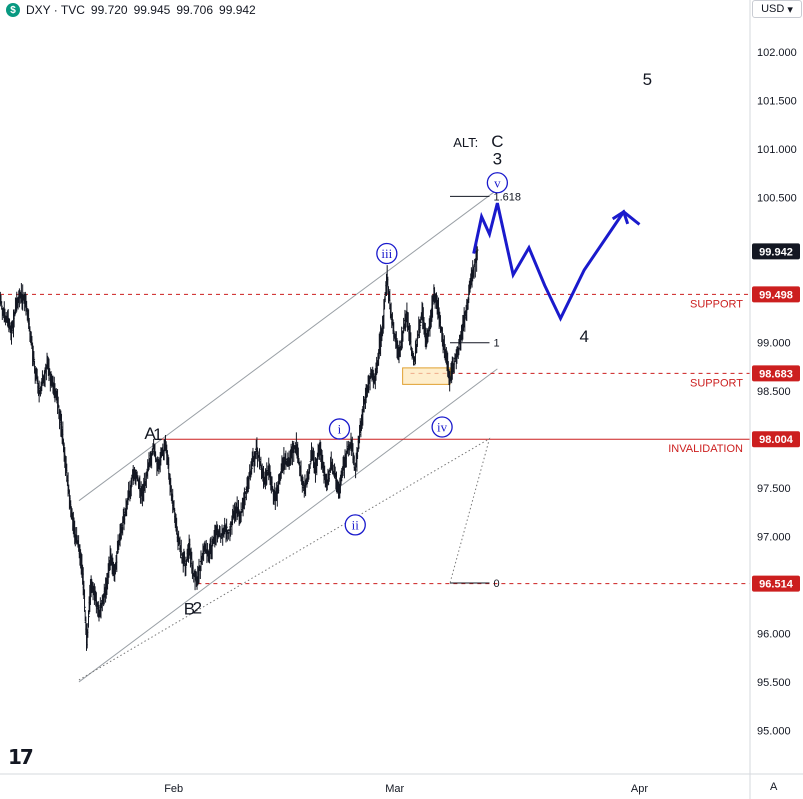  I want to click on y-tick-label: 101.000, so click(777, 150).